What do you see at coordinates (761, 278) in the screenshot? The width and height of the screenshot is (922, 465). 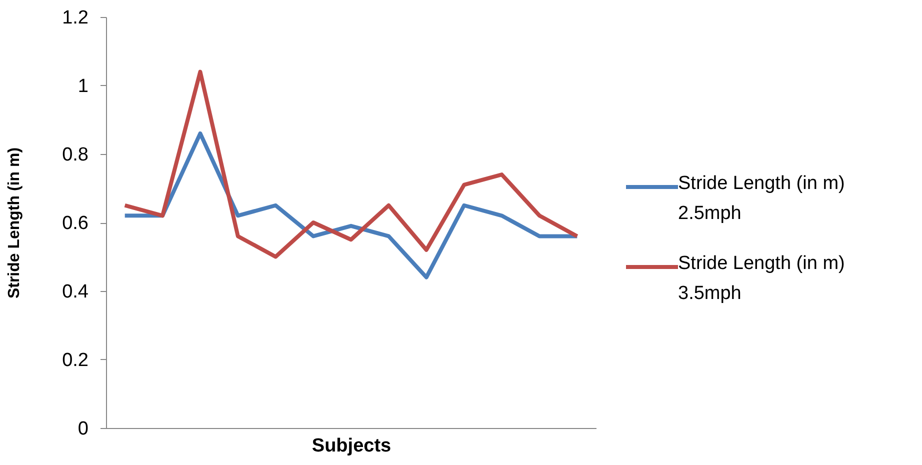 I see `legend-label: Stride Length (in m) 3.5mph` at bounding box center [761, 278].